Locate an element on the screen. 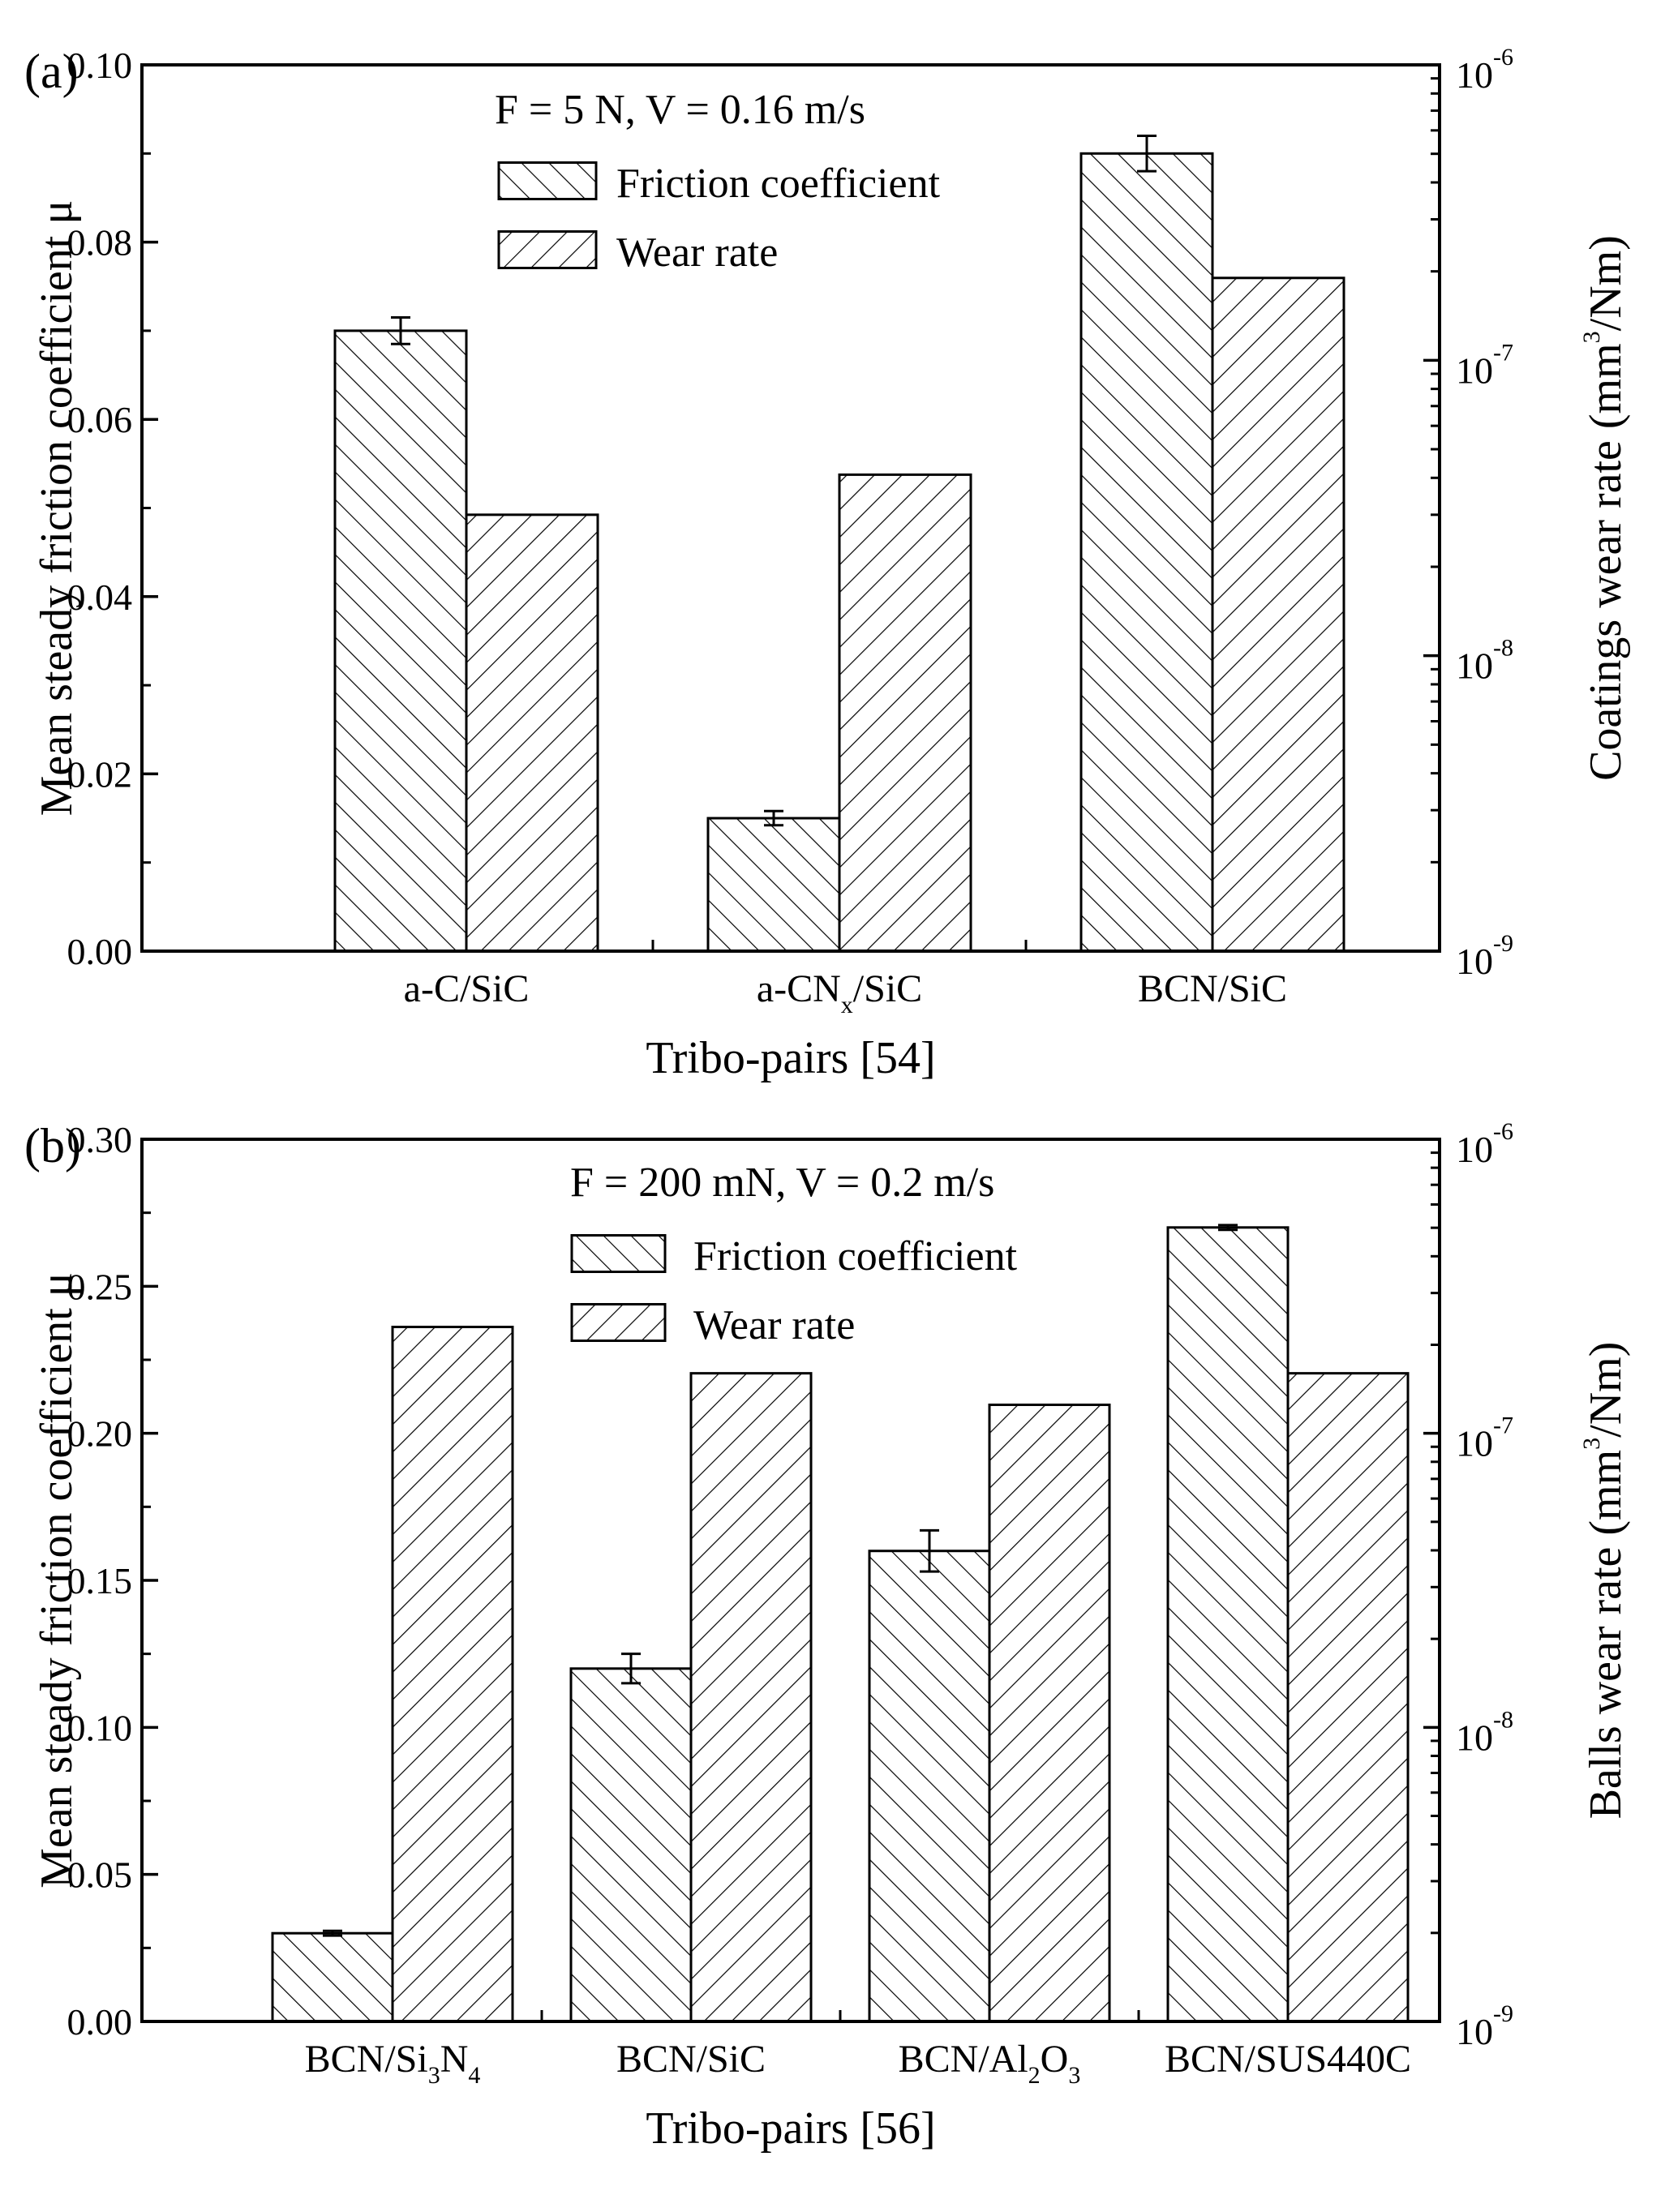 The height and width of the screenshot is (2212, 1678). category-label-2: BCN/Al2O3 is located at coordinates (990, 2063).